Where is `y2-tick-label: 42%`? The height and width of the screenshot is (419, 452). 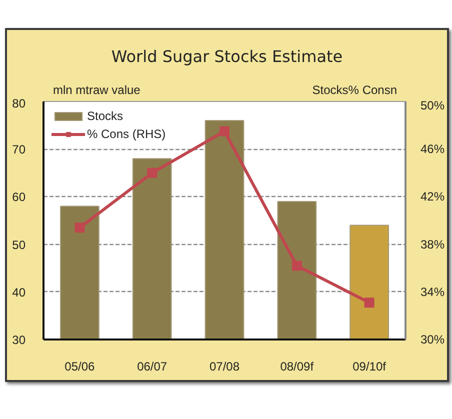
y2-tick-label: 42% is located at coordinates (432, 197).